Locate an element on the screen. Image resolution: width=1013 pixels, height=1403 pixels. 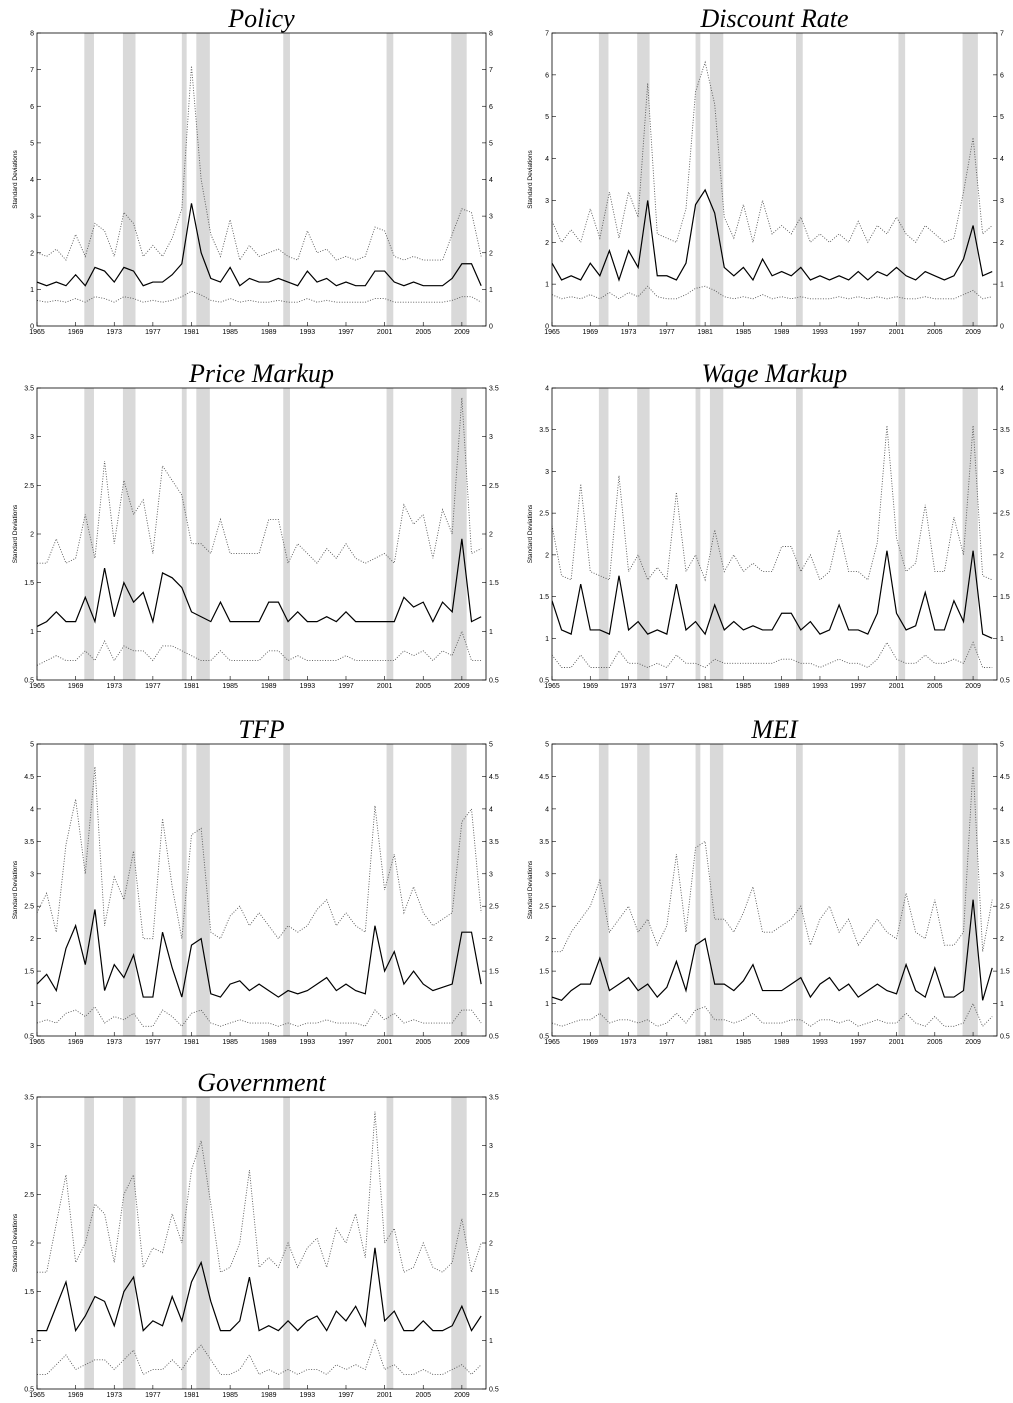
plot-frame is located at coordinates (261, 890).